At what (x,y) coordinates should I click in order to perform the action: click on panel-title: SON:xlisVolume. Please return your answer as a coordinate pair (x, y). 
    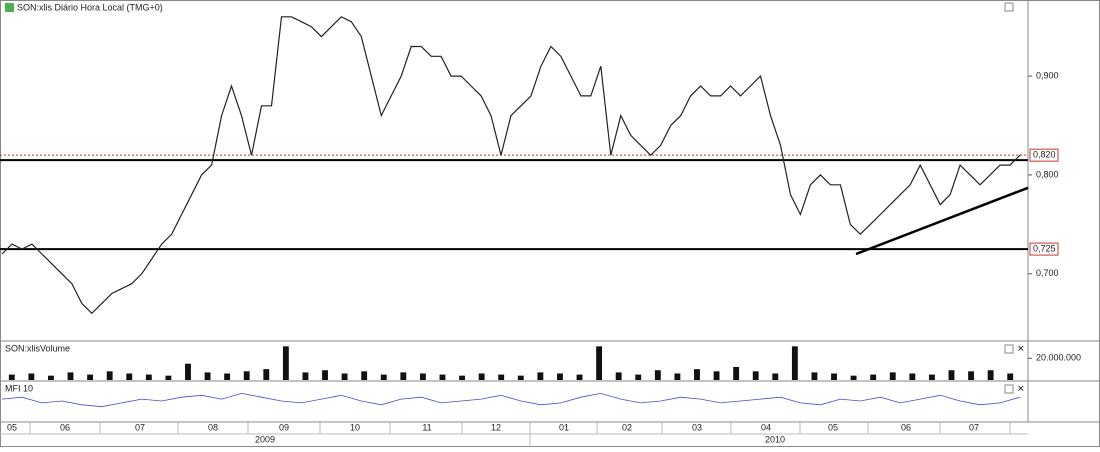
    Looking at the image, I should click on (37, 348).